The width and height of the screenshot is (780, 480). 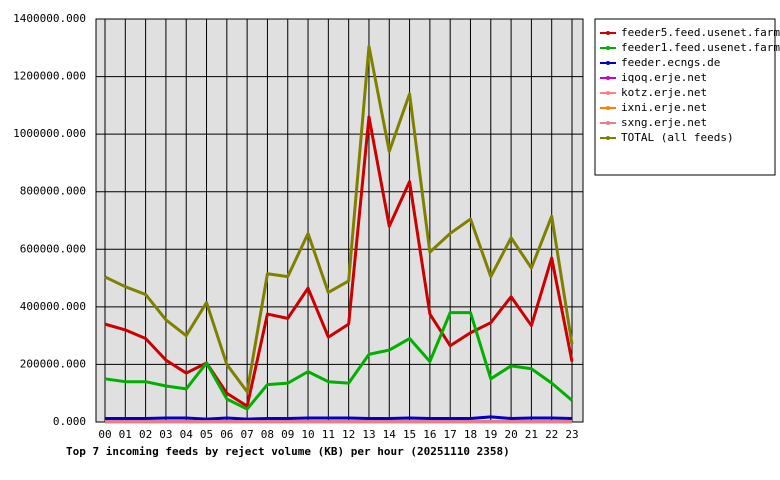 What do you see at coordinates (328, 434) in the screenshot?
I see `x-tick-label: 11` at bounding box center [328, 434].